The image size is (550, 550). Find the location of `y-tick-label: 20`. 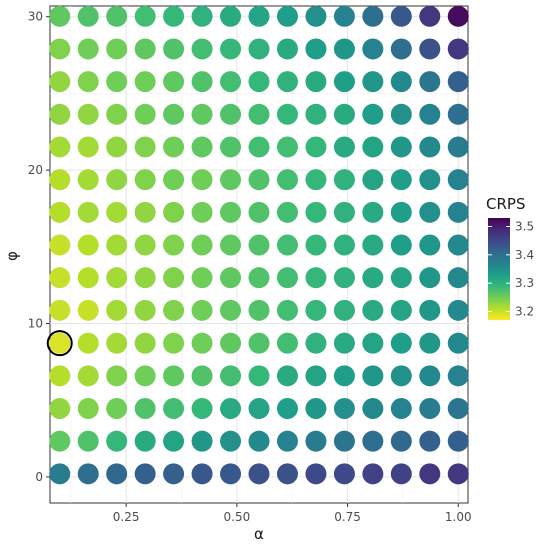

y-tick-label: 20 is located at coordinates (35, 170).